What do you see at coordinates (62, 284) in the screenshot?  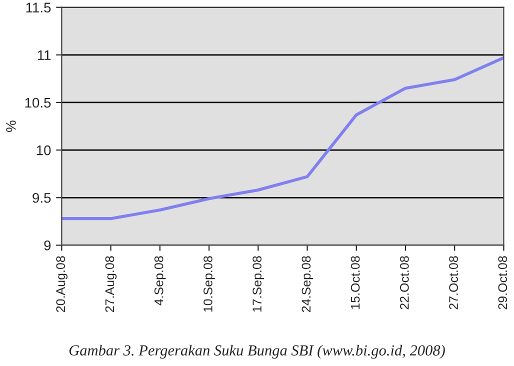 I see `x-tick-label: 20.Aug.08` at bounding box center [62, 284].